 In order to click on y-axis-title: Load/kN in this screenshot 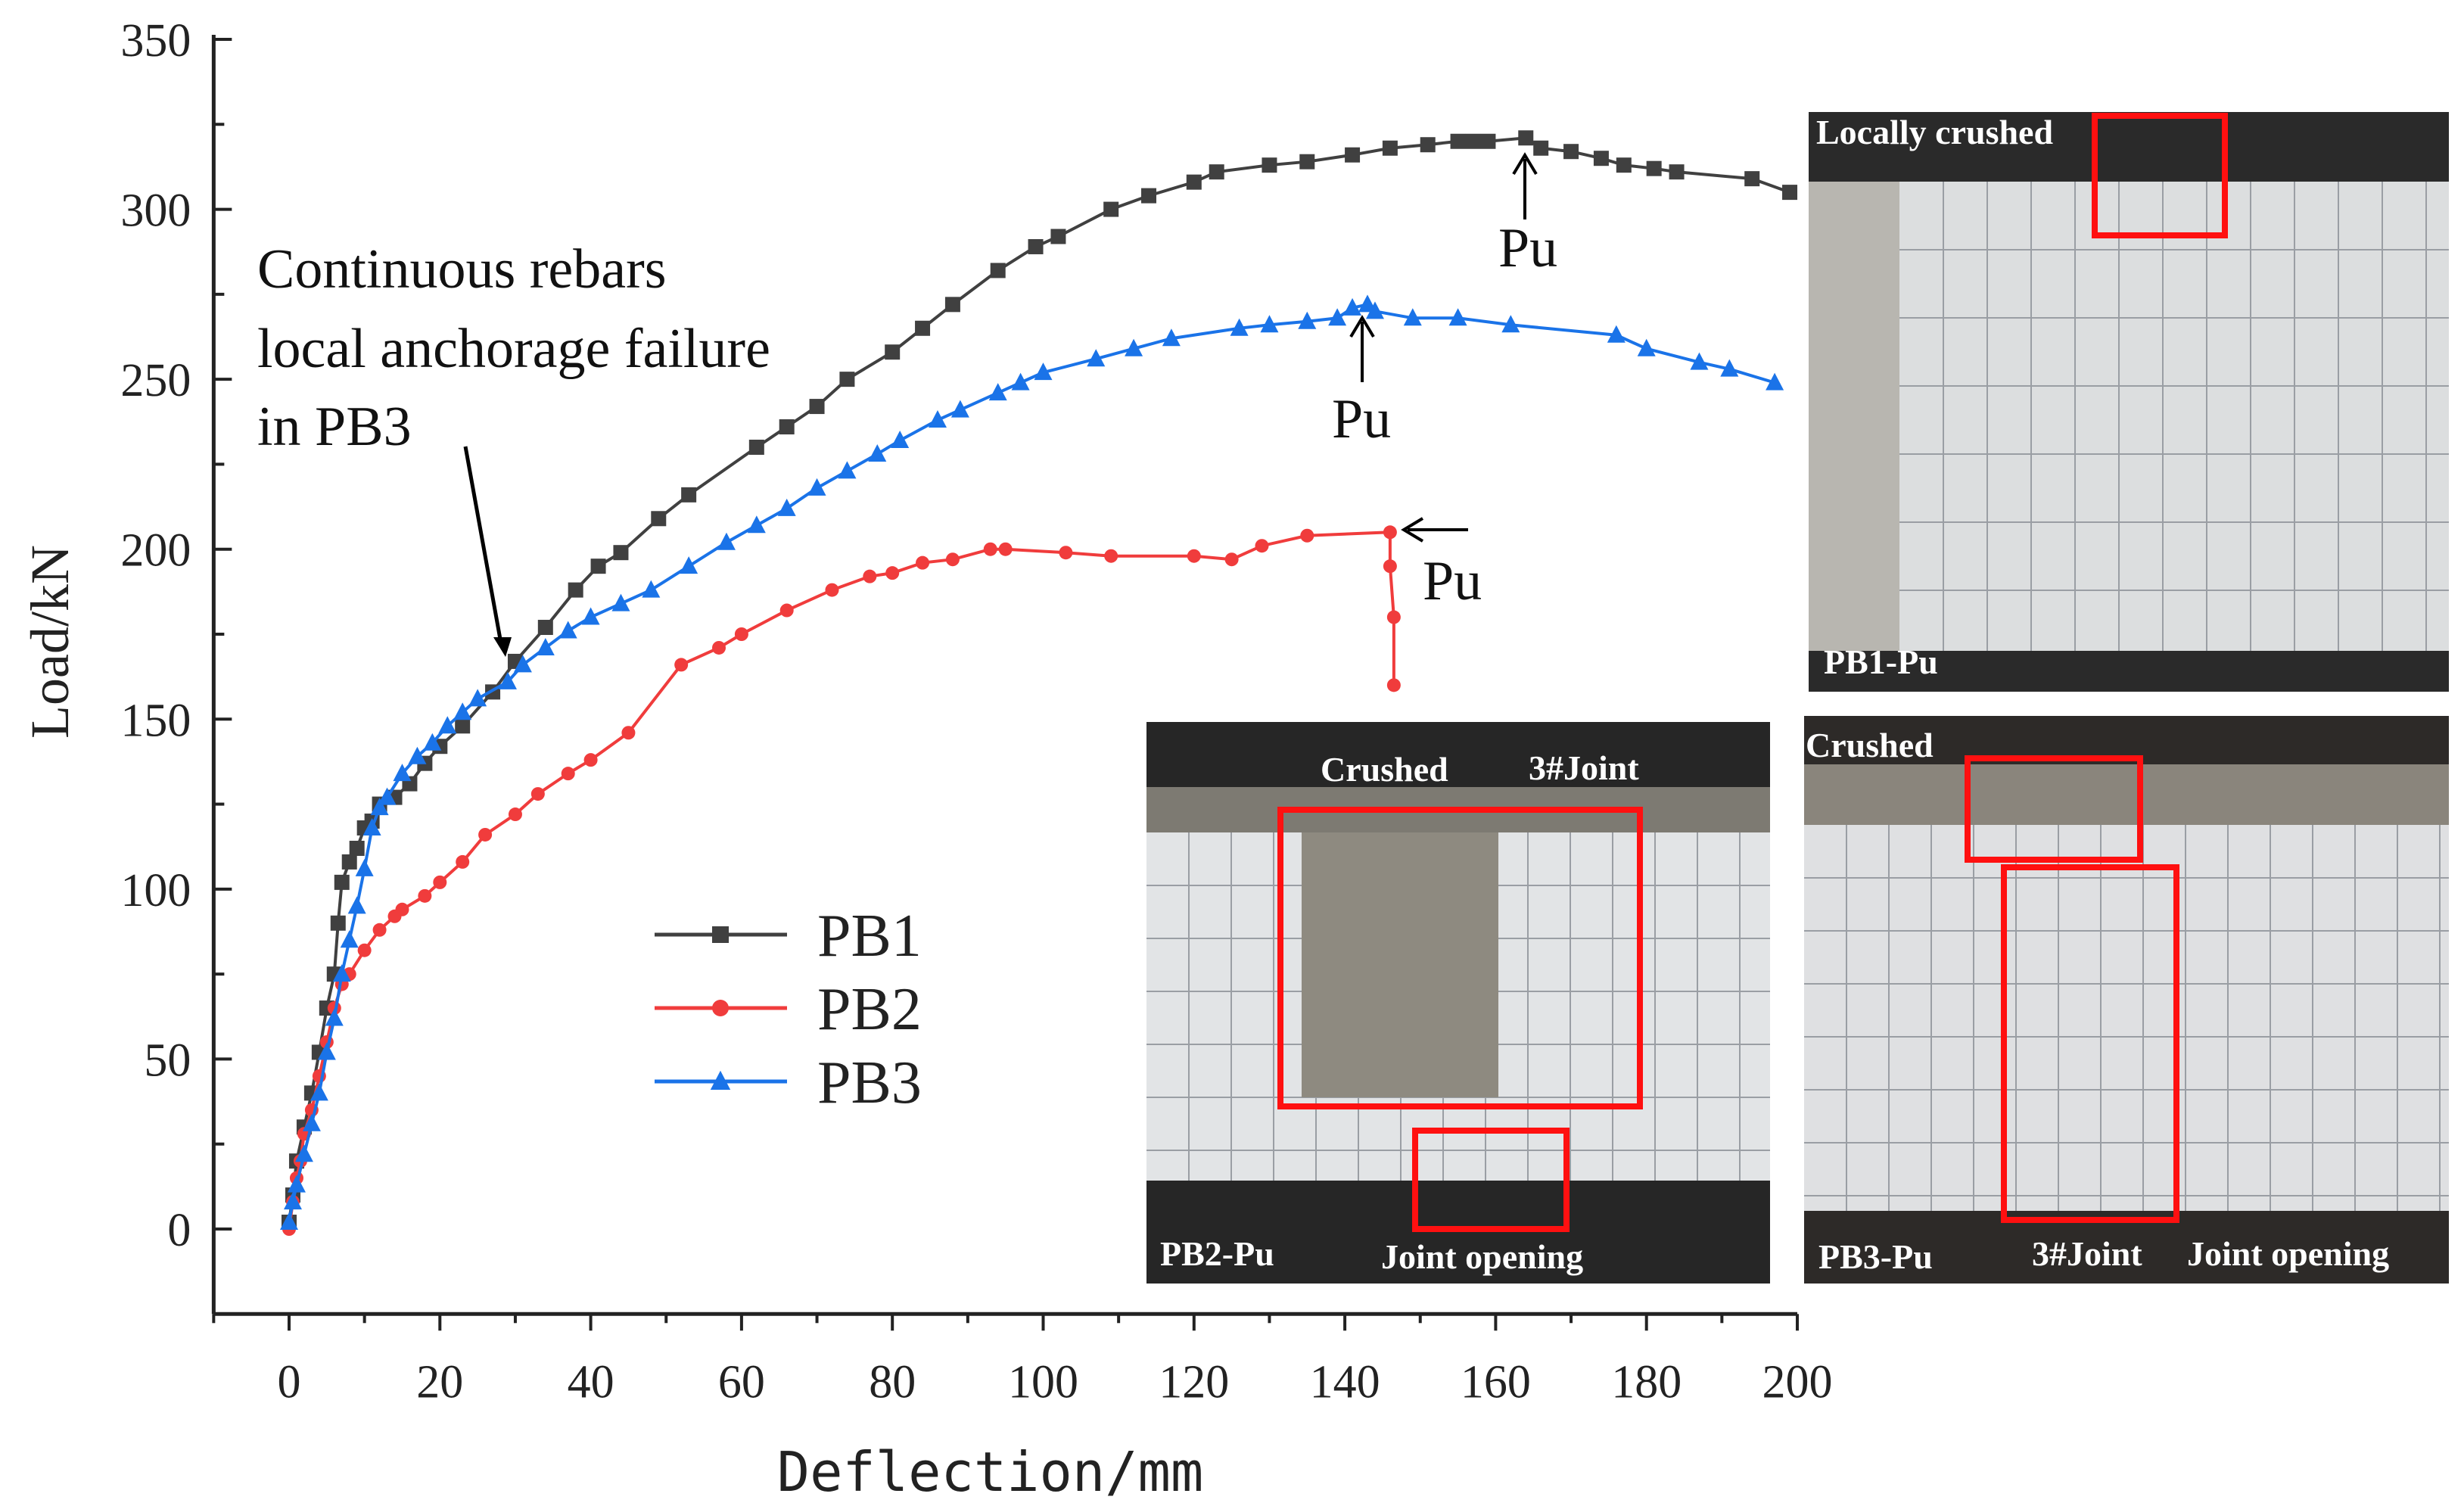, I will do `click(50, 642)`.